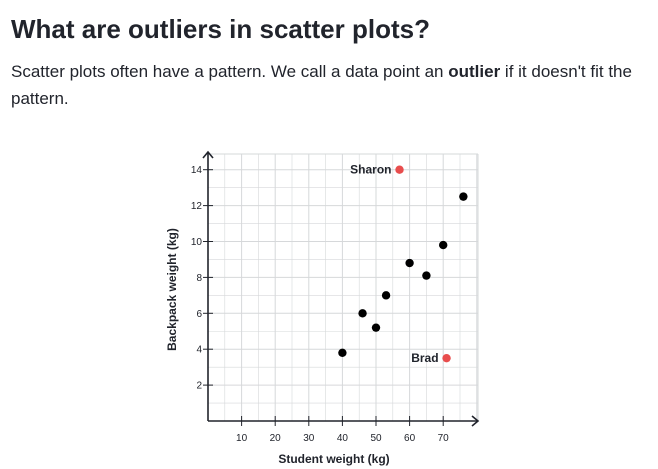 The width and height of the screenshot is (658, 469). Describe the element at coordinates (321, 85) in the screenshot. I see `intro-text-end: if it doesn't fit the pattern.` at that location.